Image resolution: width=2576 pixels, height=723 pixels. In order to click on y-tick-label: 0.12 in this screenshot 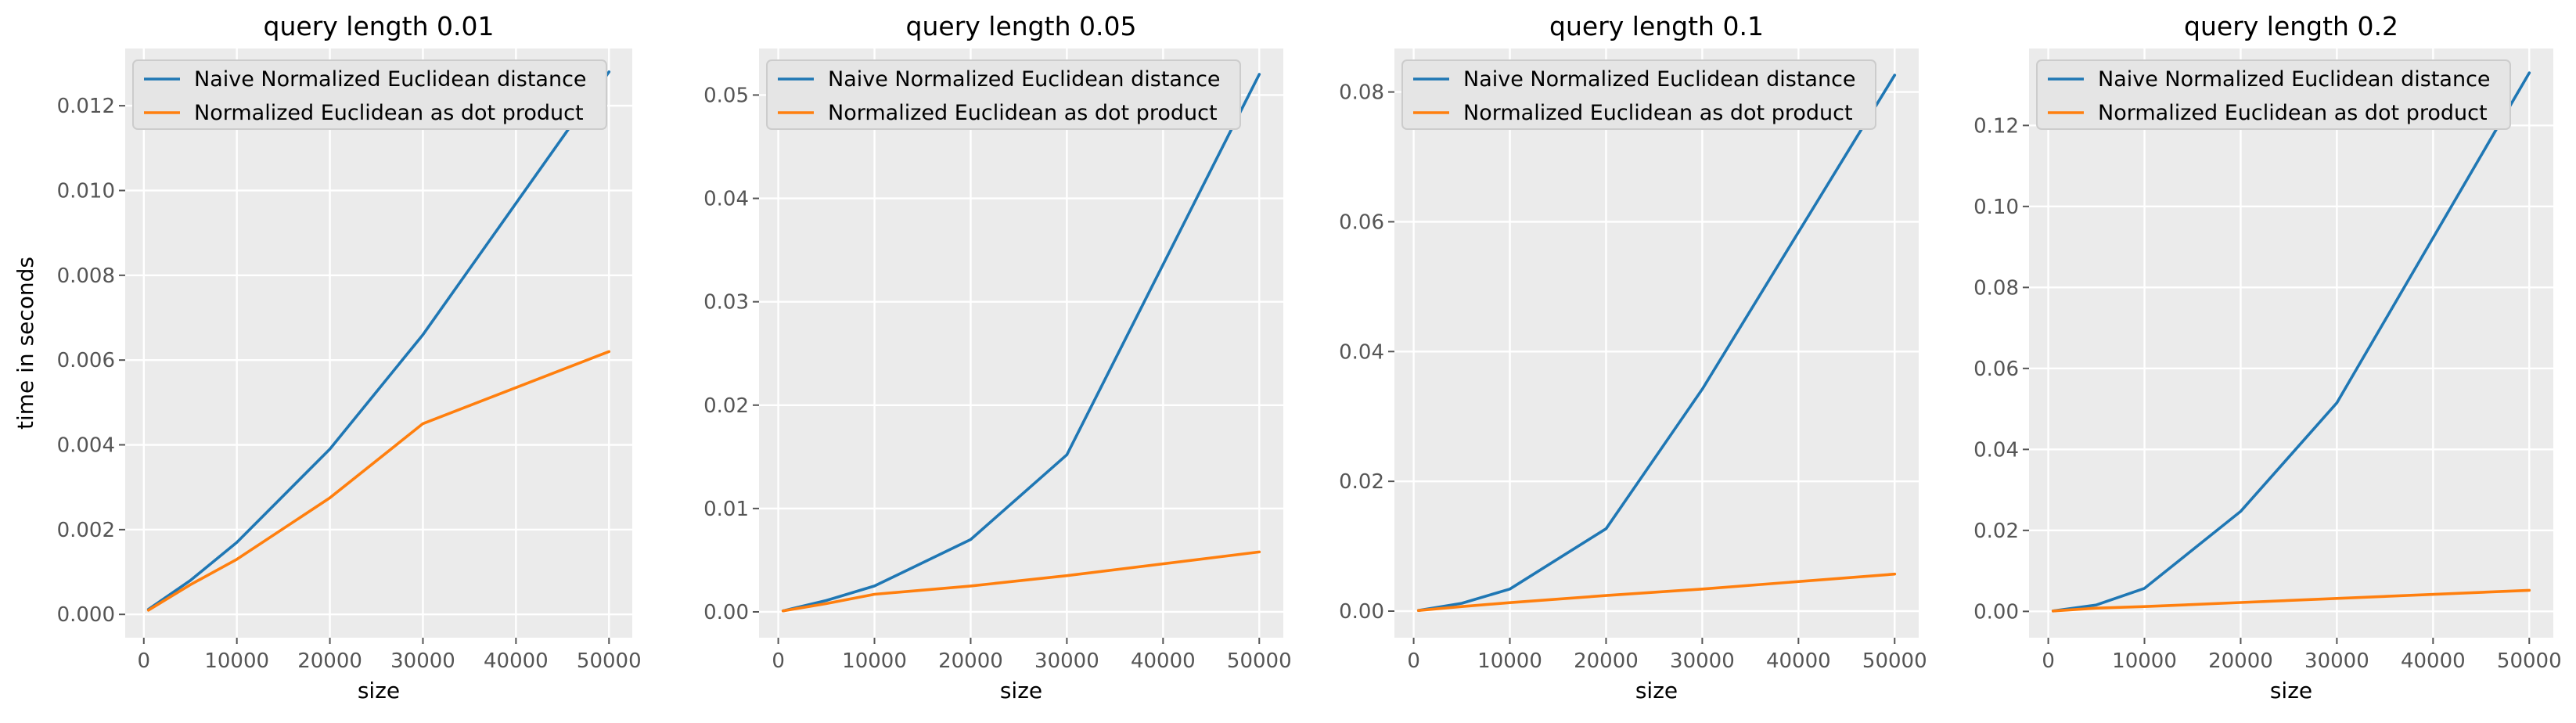, I will do `click(1996, 126)`.